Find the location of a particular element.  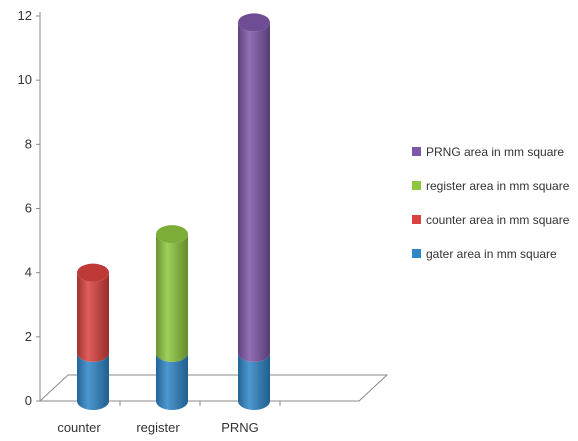

y-tick-label: 2 is located at coordinates (28, 336).